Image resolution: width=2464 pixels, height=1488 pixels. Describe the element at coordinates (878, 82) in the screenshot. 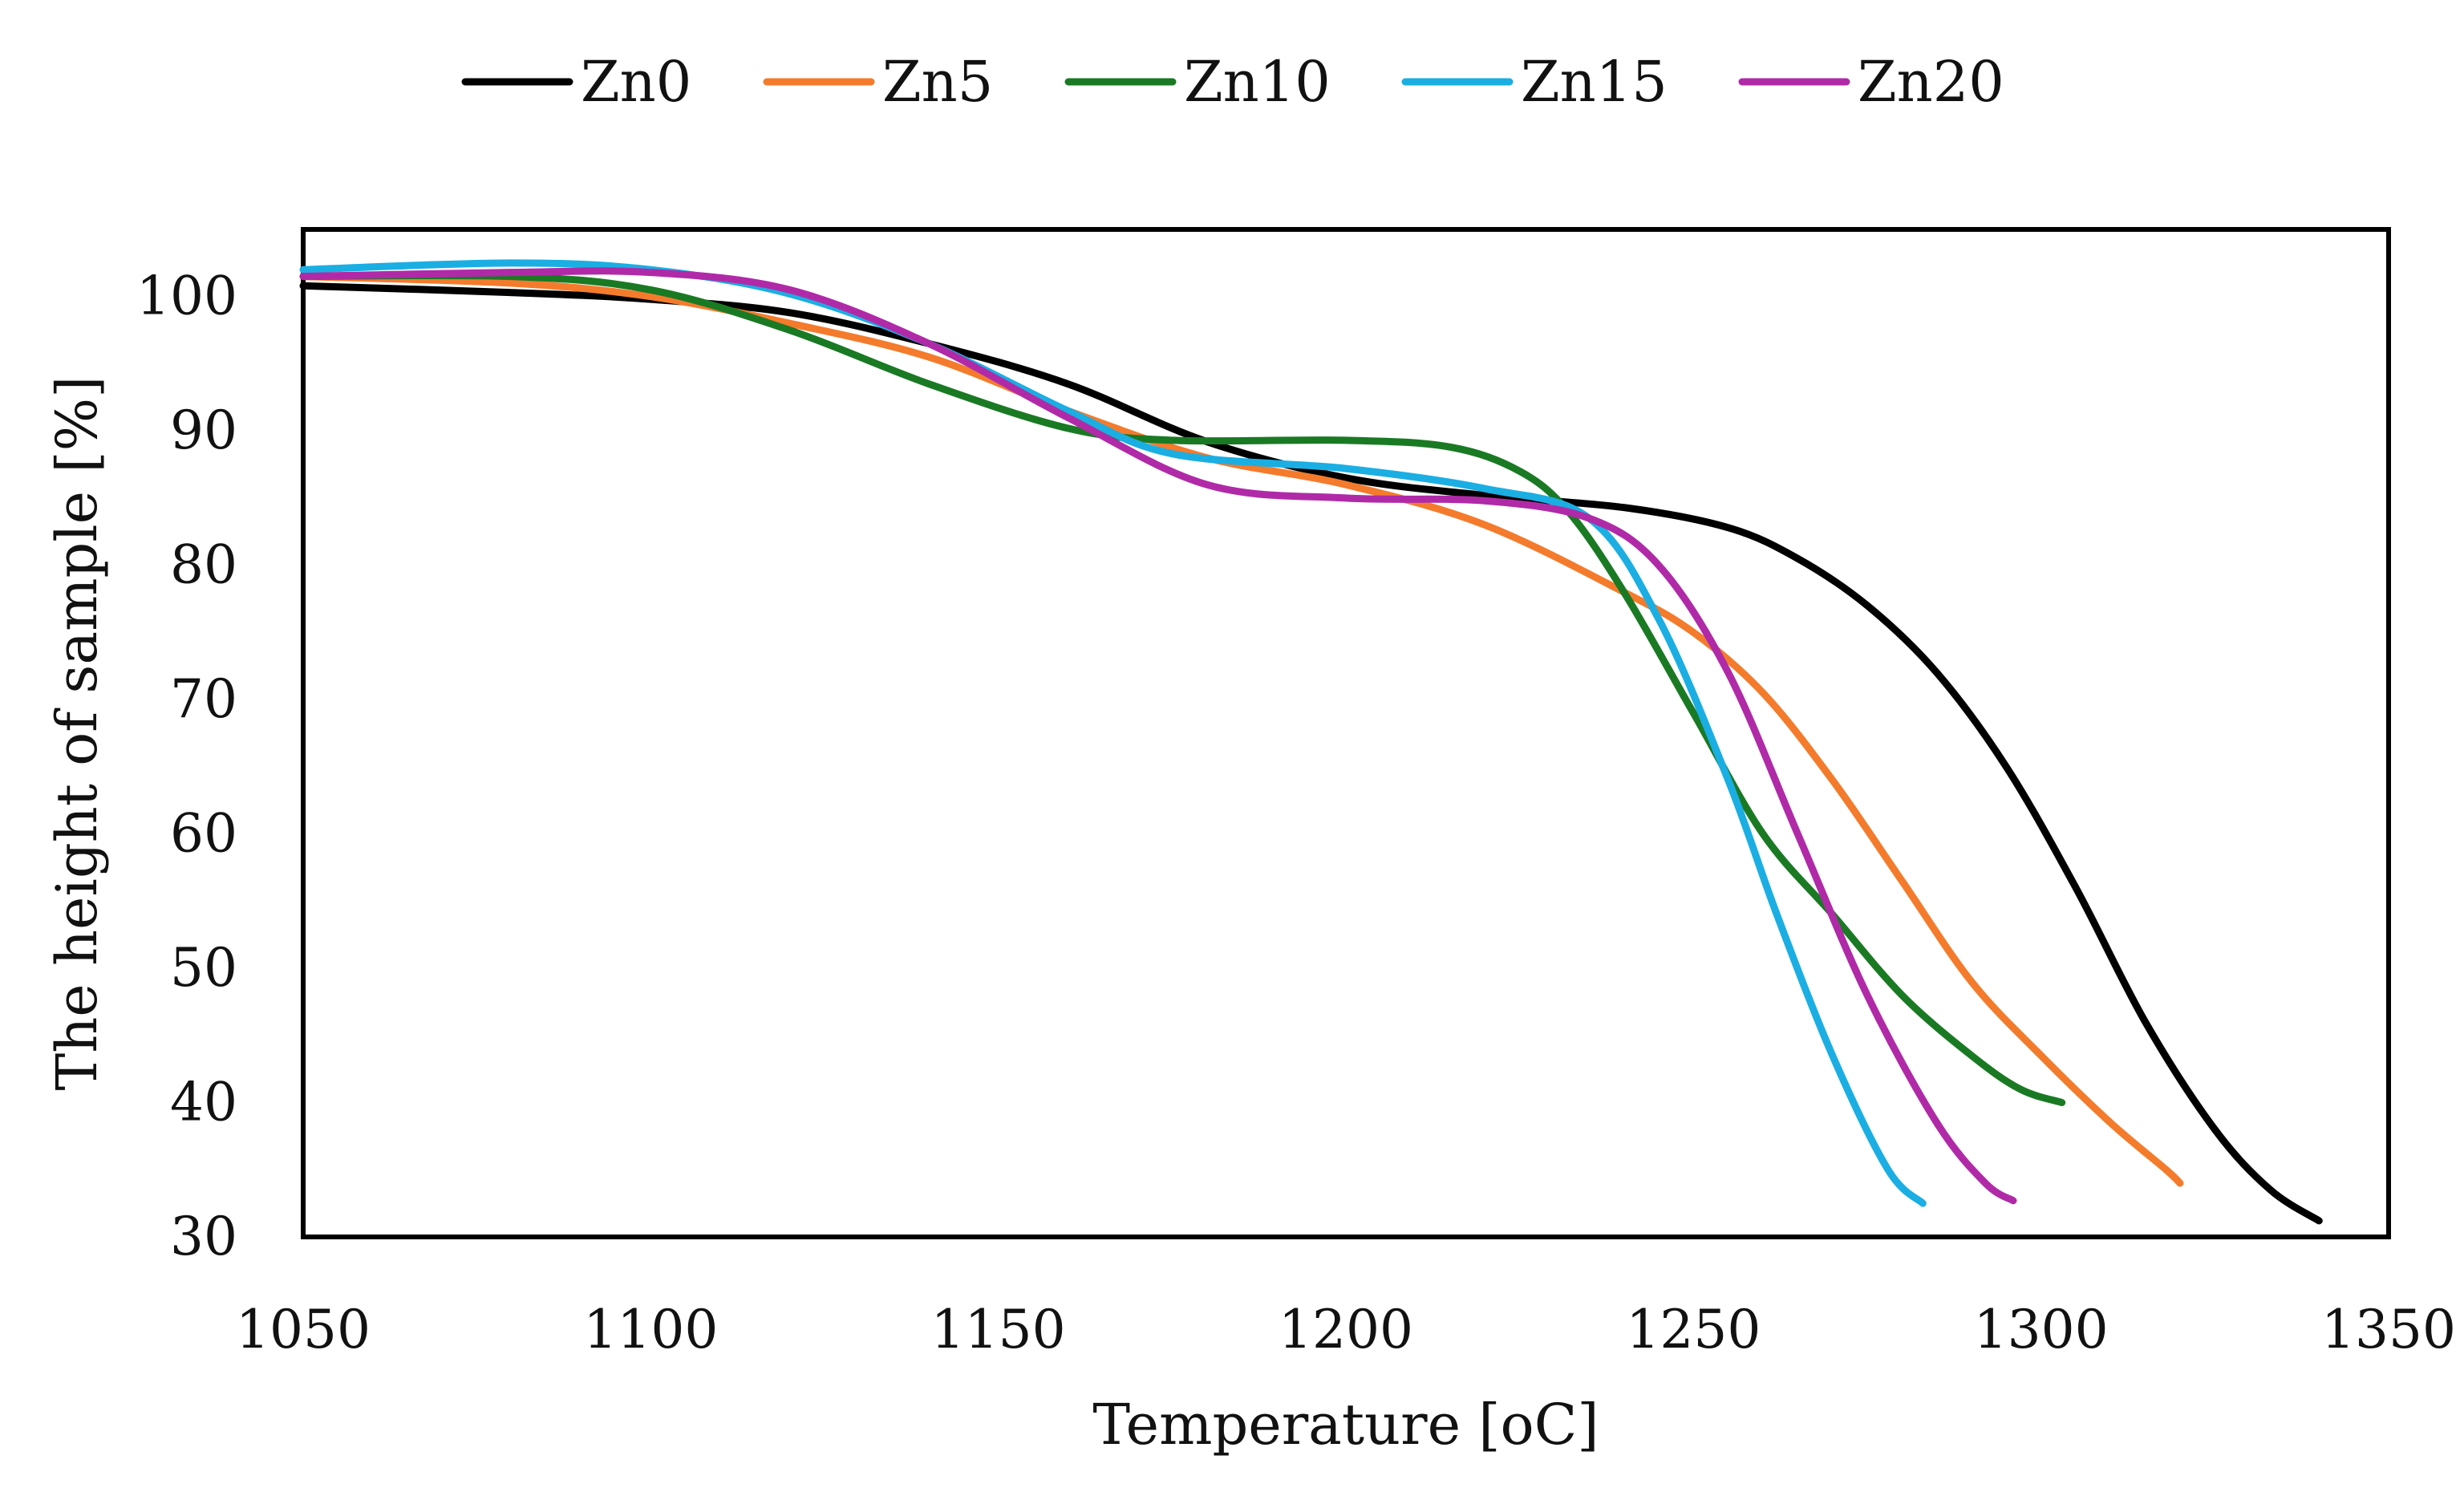

I see `legend-item-zn5: Zn5` at that location.